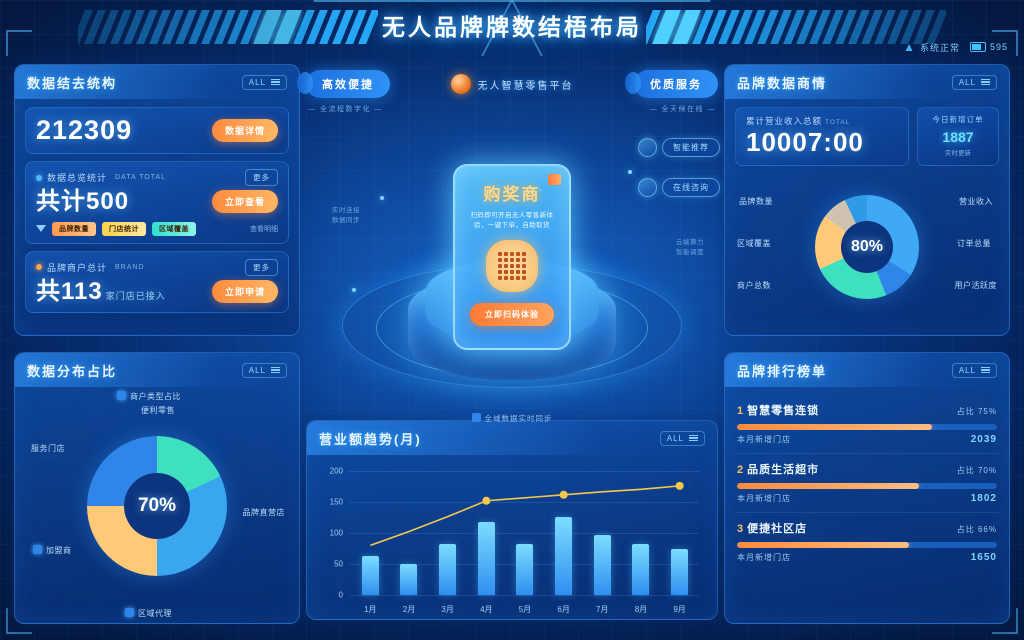 The width and height of the screenshot is (1024, 640). I want to click on menu-icon, so click(985, 82).